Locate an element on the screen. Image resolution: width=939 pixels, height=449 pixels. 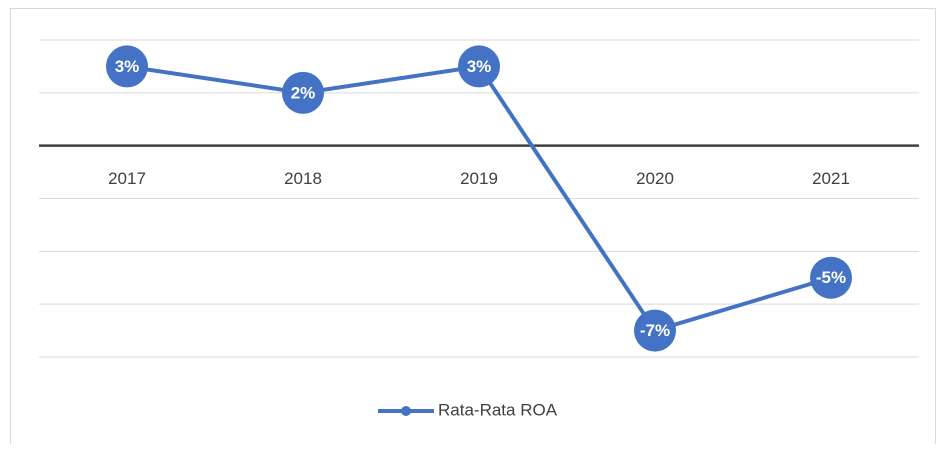
x-tick-label: 2018 is located at coordinates (303, 178).